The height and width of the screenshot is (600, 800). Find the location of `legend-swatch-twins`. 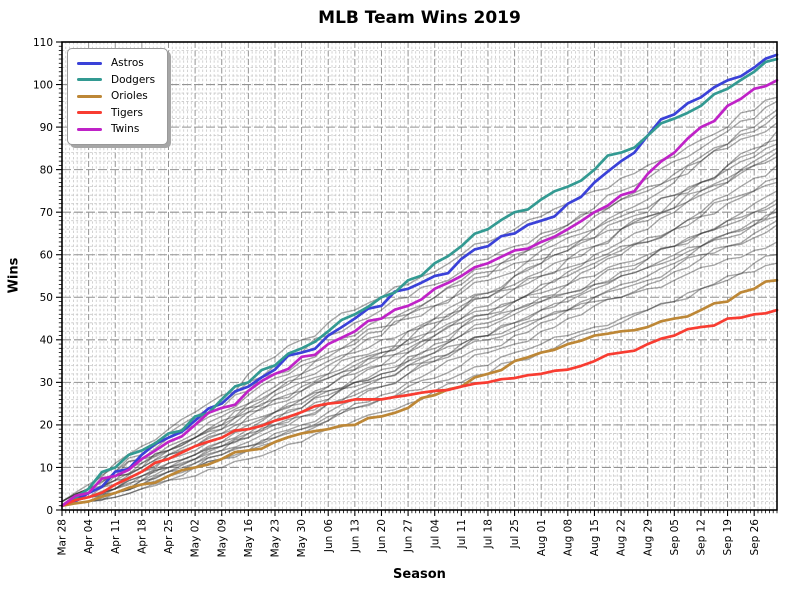

legend-swatch-twins is located at coordinates (89, 129).